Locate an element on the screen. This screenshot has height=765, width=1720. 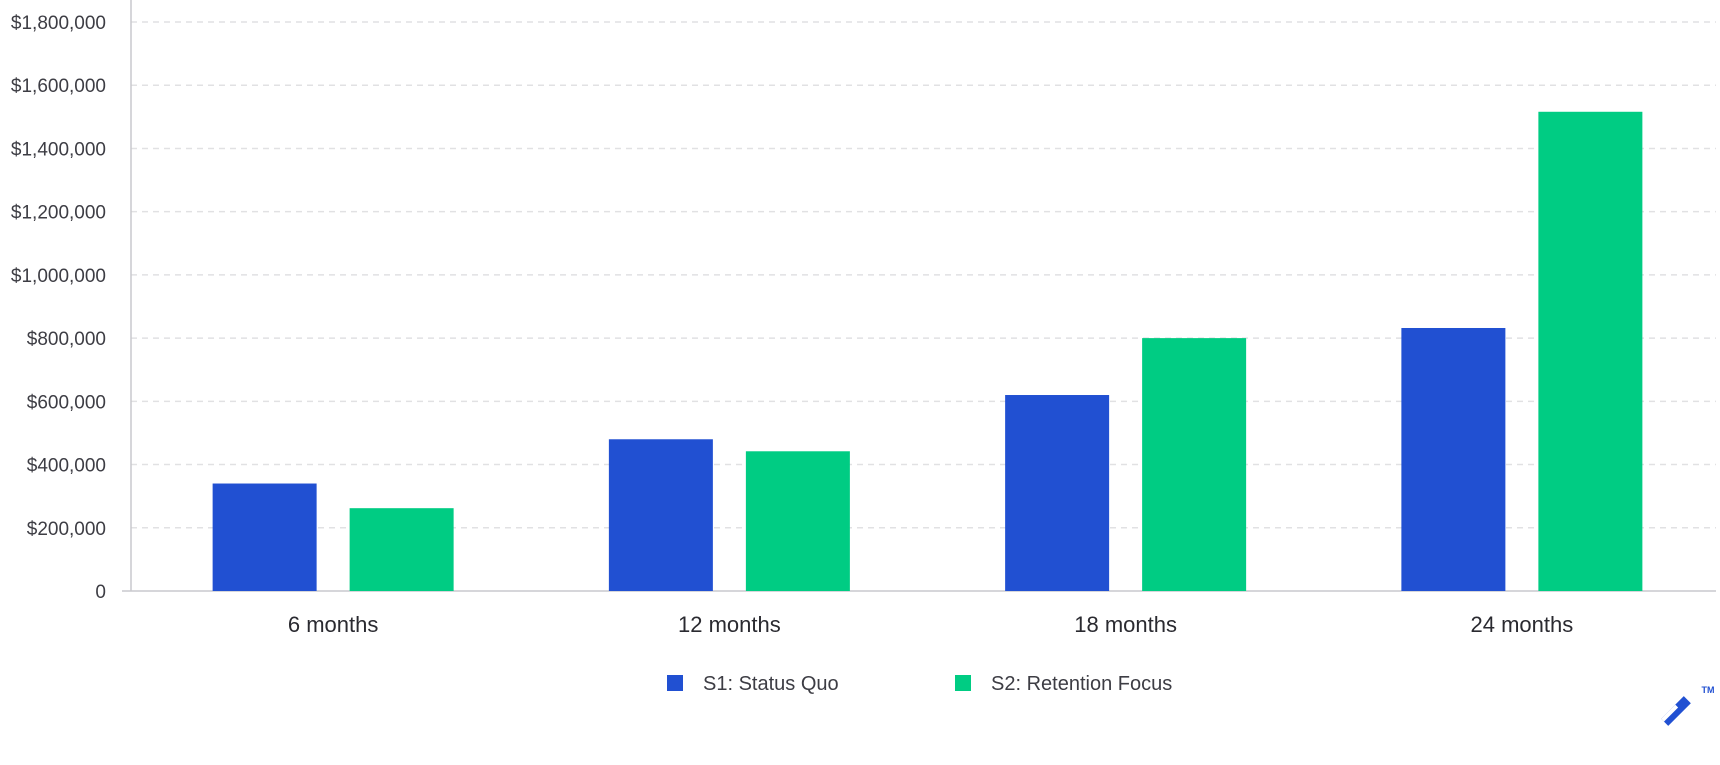
brand-logo: TM is located at coordinates (1688, 705).